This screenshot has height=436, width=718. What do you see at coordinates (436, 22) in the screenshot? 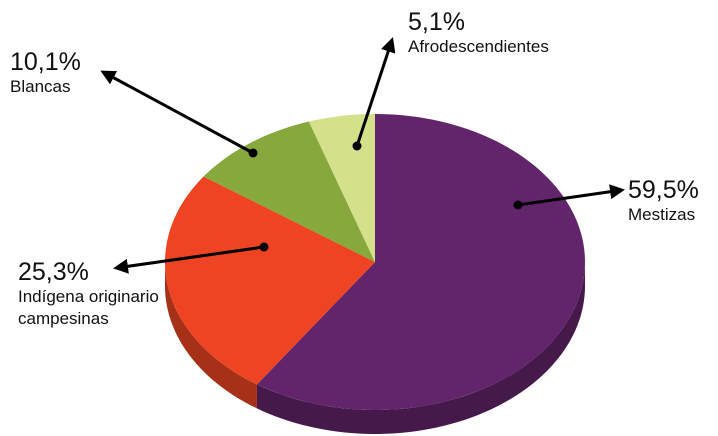
I see `value-label: 5,1%` at bounding box center [436, 22].